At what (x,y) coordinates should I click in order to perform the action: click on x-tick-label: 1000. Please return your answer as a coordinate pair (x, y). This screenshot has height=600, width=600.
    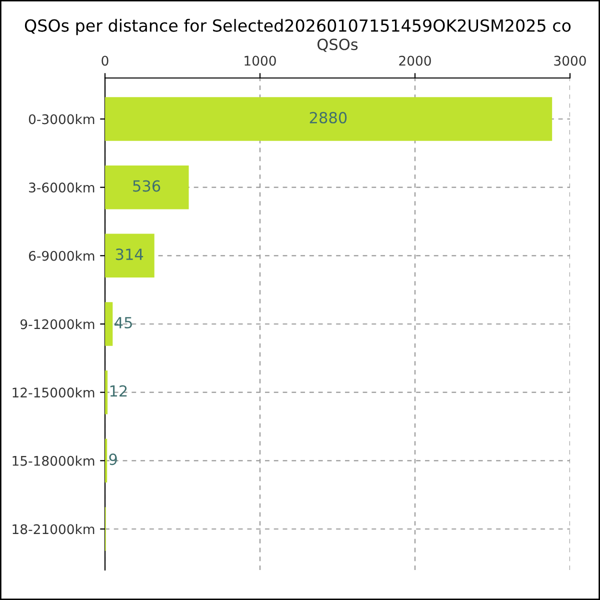
    Looking at the image, I should click on (260, 61).